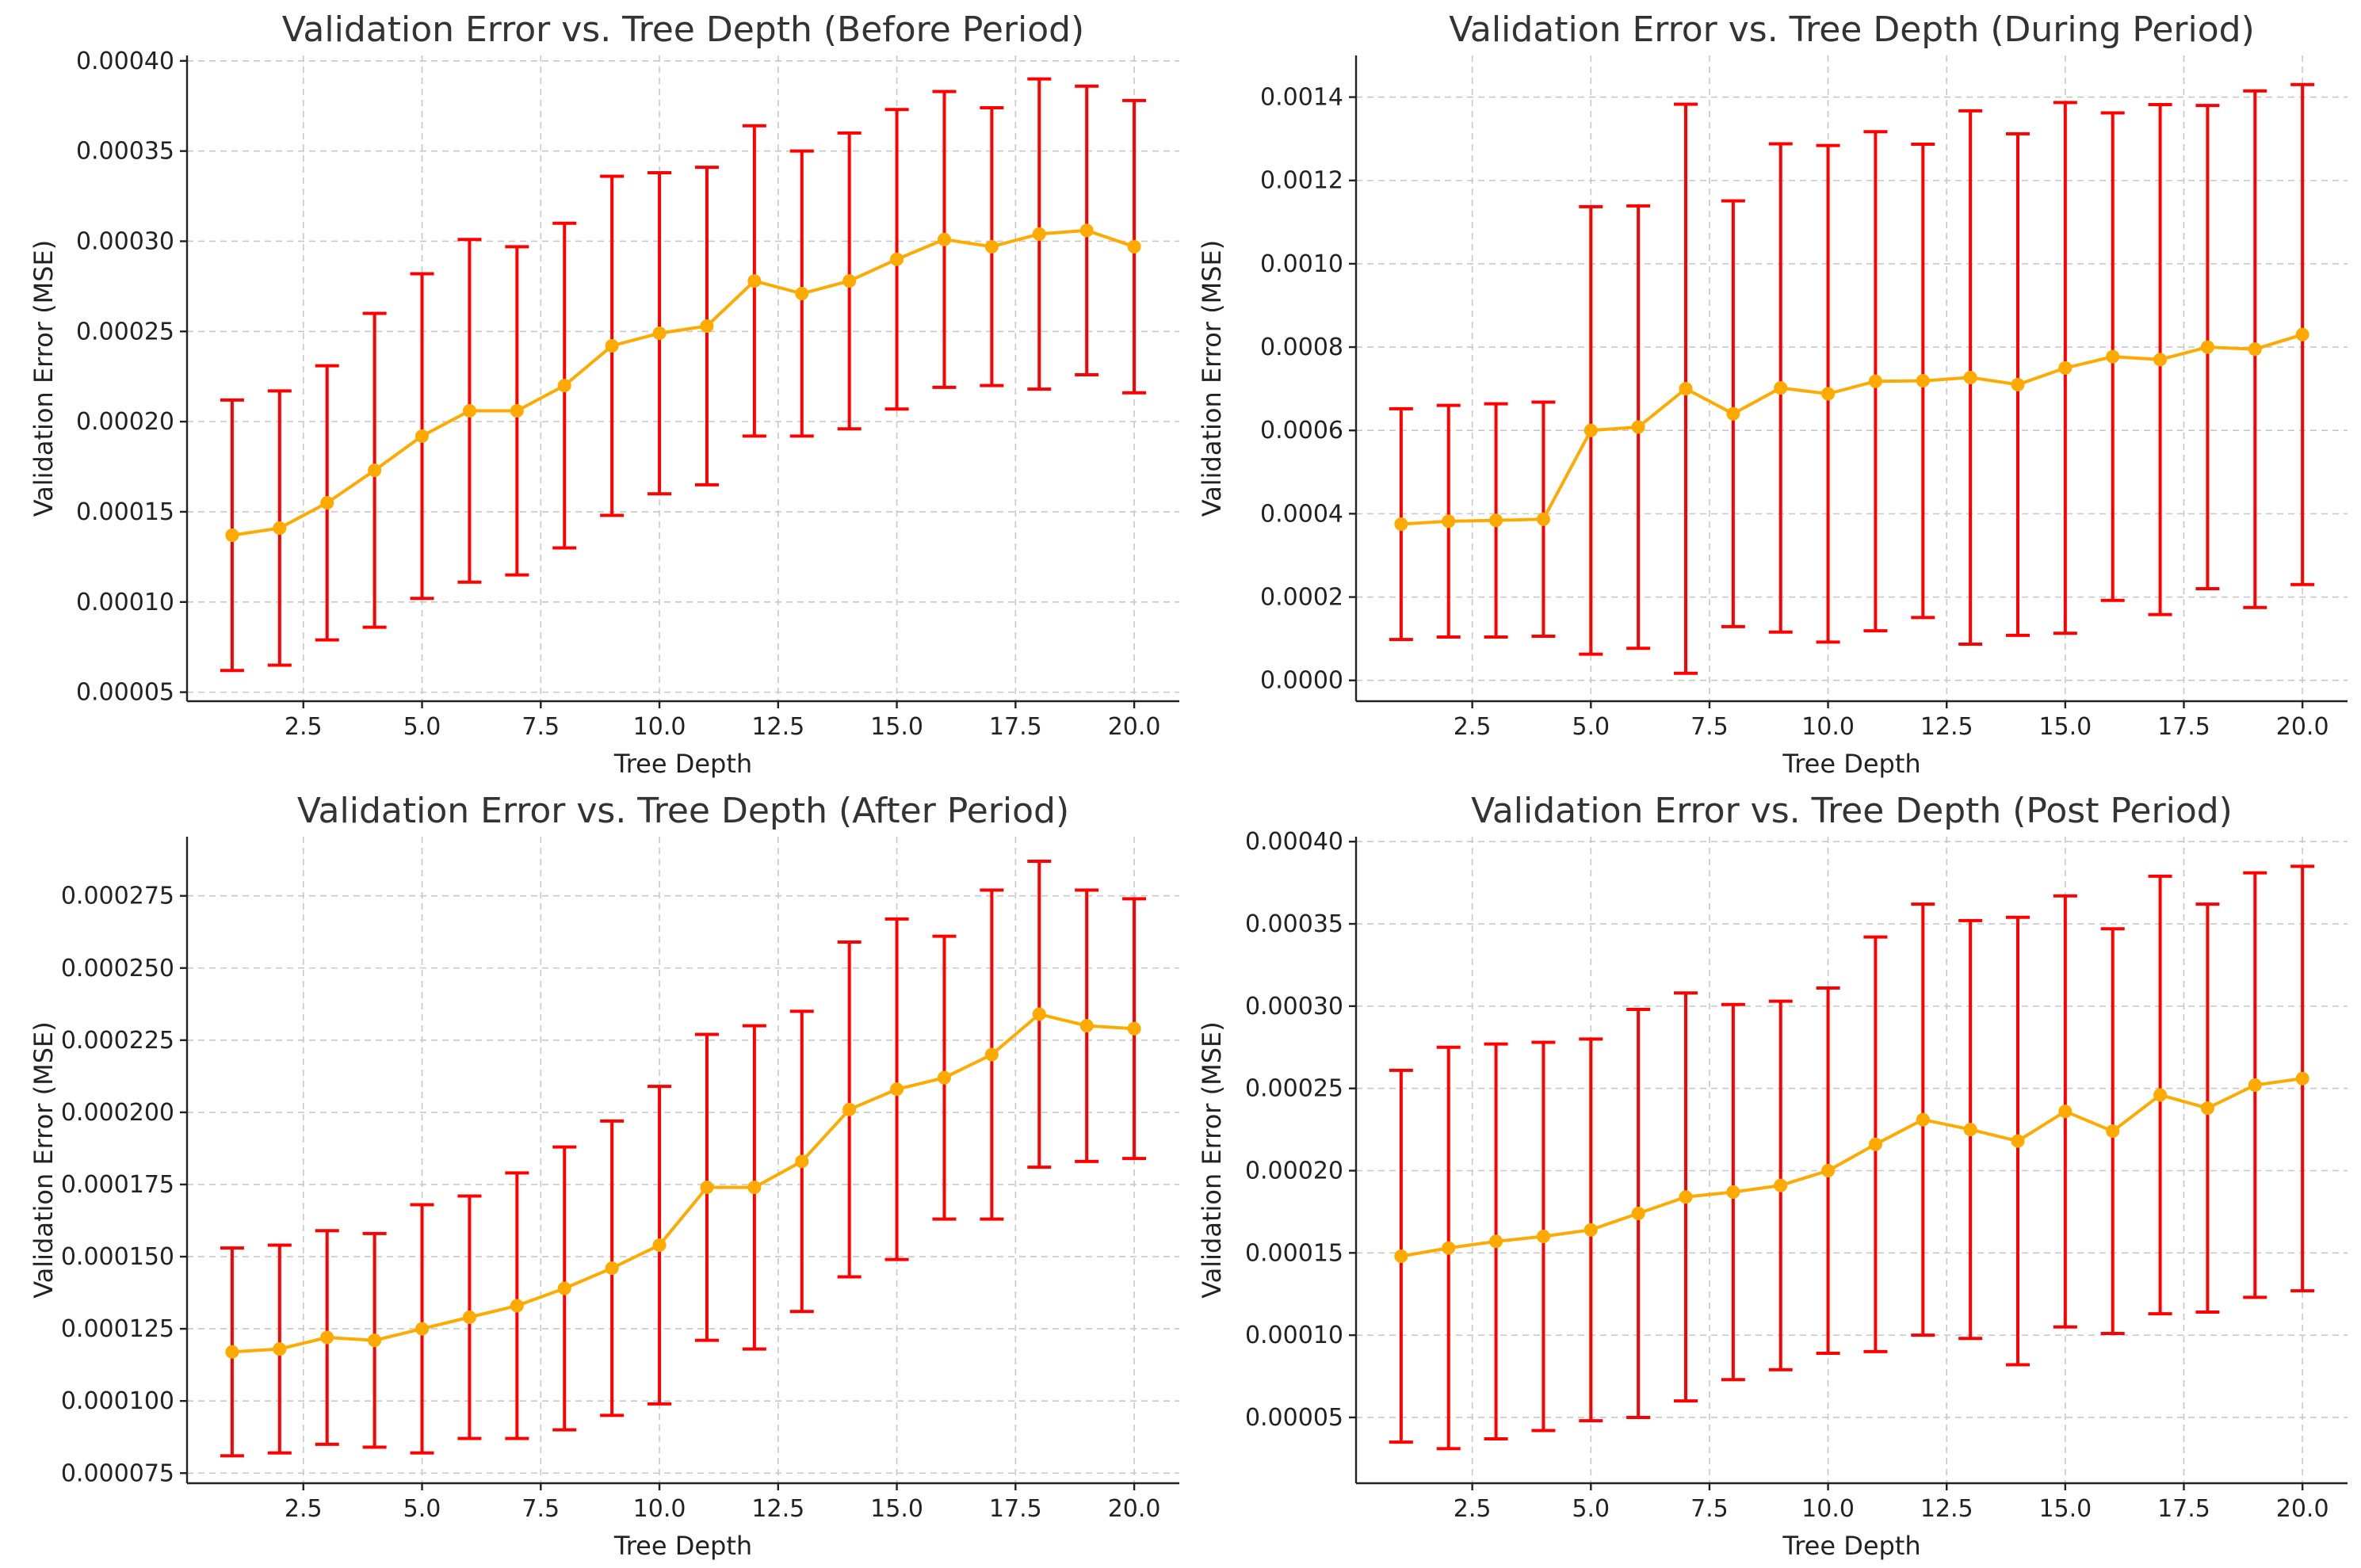 The height and width of the screenshot is (1568, 2361). I want to click on y-tick-label: 0.000200, so click(117, 1113).